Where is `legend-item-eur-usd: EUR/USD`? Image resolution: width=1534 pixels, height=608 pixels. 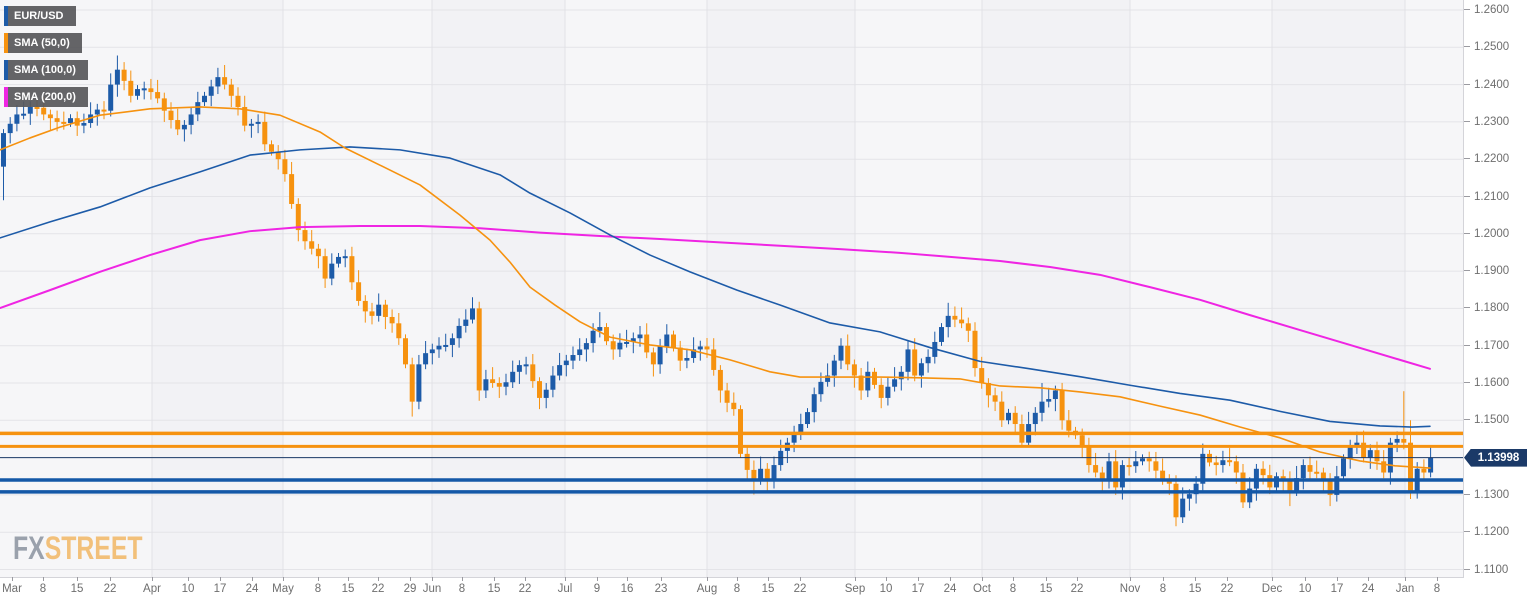
legend-item-eur-usd: EUR/USD is located at coordinates (40, 16).